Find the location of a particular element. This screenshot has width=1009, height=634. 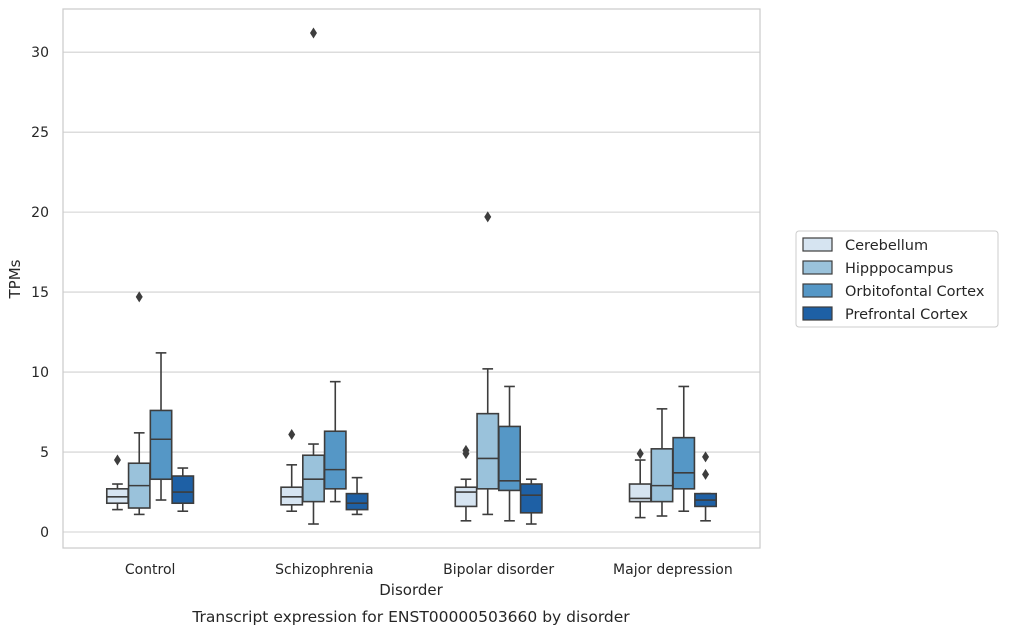

y-tick-label: 5 is located at coordinates (44, 453).